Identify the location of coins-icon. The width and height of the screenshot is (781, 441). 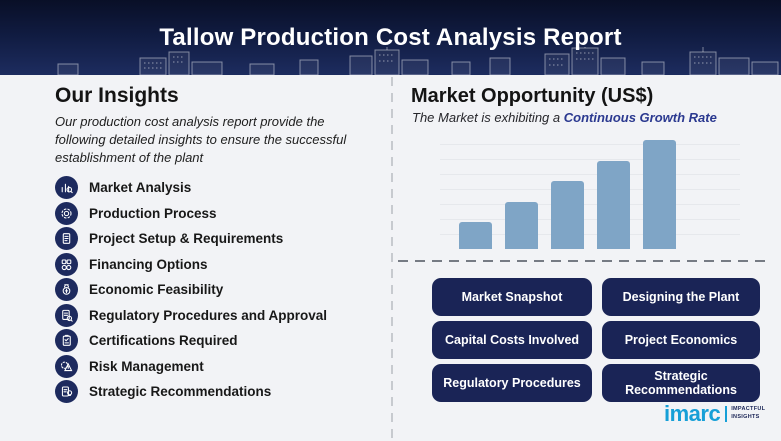
(66, 264).